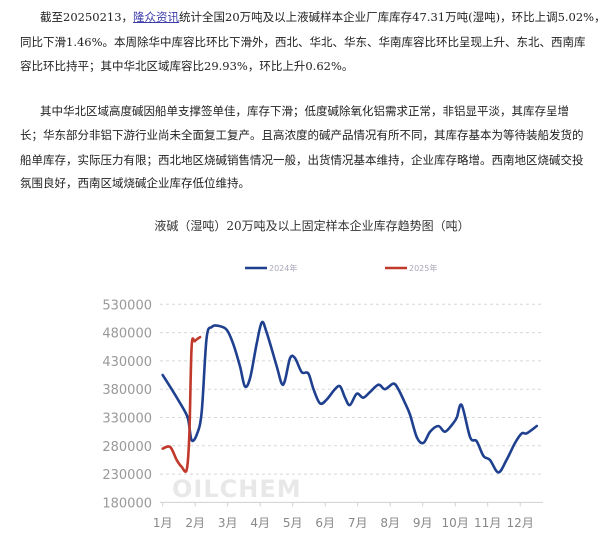 This screenshot has width=600, height=552. I want to click on legend-label: 2025年, so click(423, 268).